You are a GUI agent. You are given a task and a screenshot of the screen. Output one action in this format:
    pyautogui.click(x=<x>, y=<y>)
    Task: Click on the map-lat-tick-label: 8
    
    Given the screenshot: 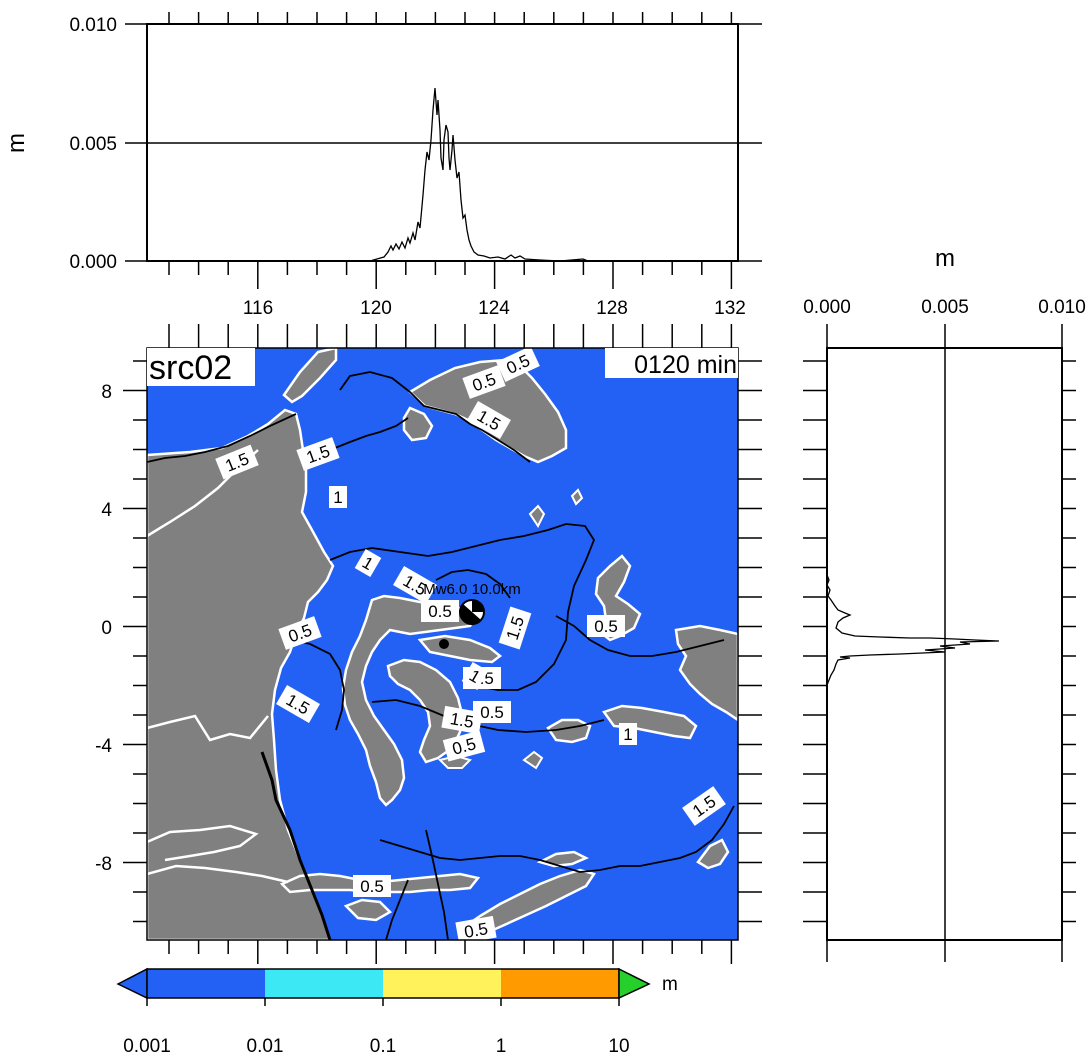 What is the action you would take?
    pyautogui.click(x=106, y=392)
    